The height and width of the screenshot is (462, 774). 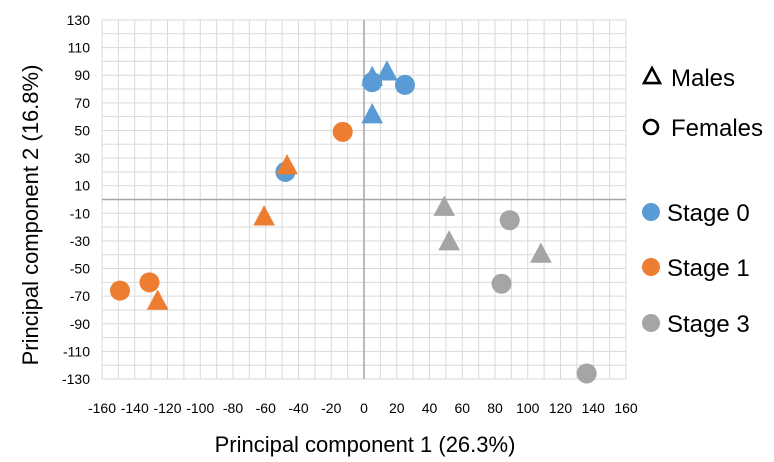 What do you see at coordinates (80, 296) in the screenshot?
I see `y-tick-label: -70` at bounding box center [80, 296].